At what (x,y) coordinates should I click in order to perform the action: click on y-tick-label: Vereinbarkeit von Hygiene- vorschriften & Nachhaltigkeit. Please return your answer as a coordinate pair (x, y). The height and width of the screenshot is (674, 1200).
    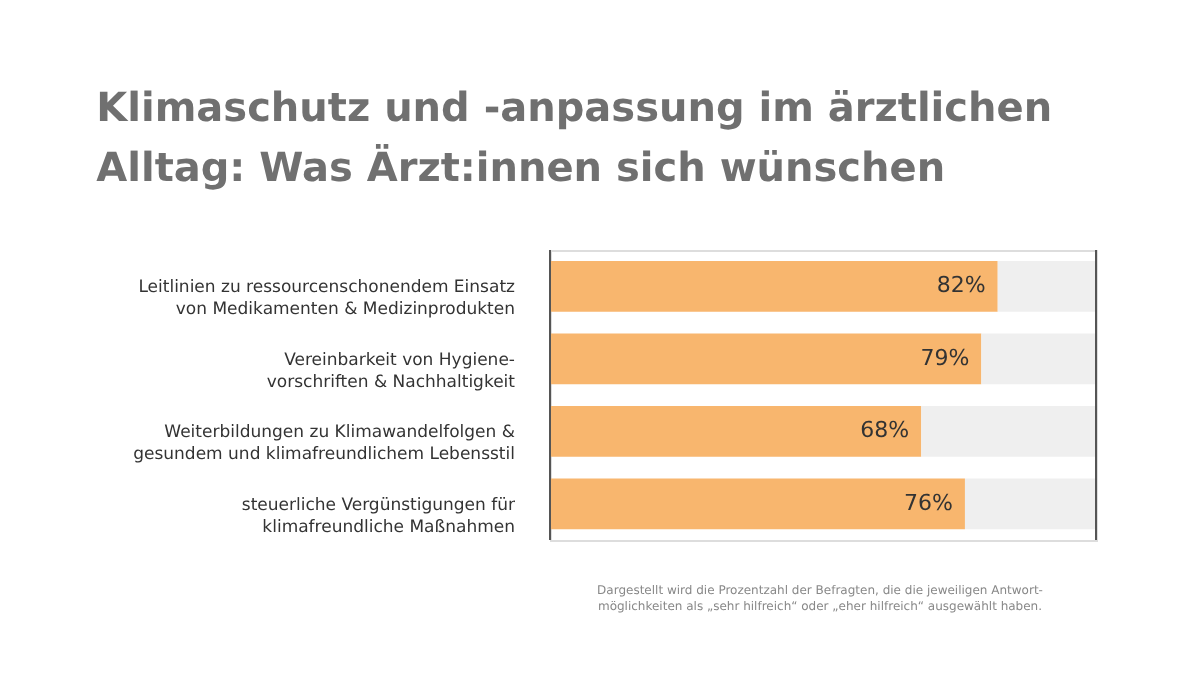
    Looking at the image, I should click on (391, 371).